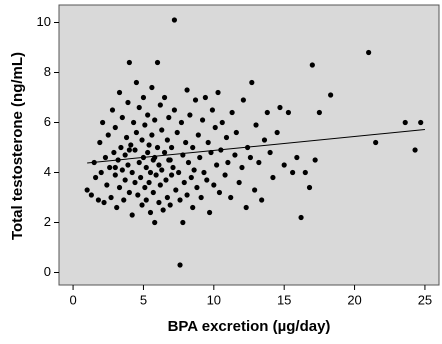  What do you see at coordinates (47, 71) in the screenshot?
I see `y-tick-label: 8` at bounding box center [47, 71].